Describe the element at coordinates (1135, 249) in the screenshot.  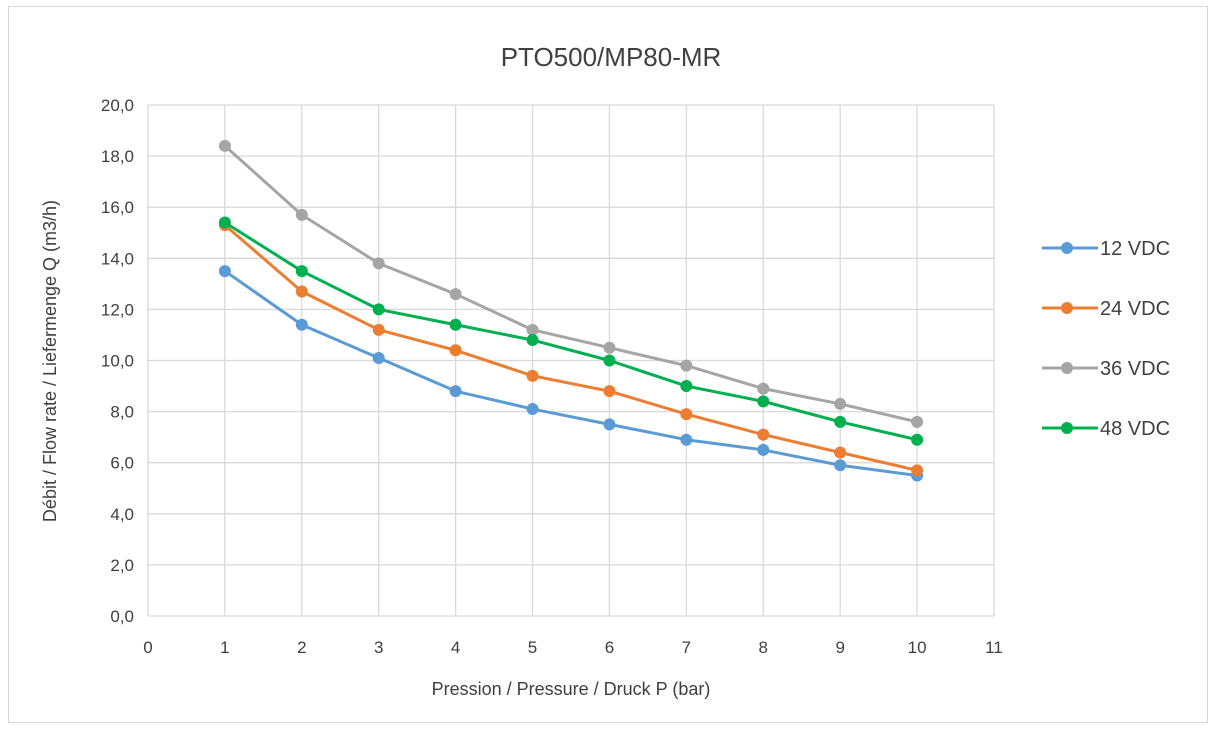
I see `legend-label: 12 VDC` at that location.